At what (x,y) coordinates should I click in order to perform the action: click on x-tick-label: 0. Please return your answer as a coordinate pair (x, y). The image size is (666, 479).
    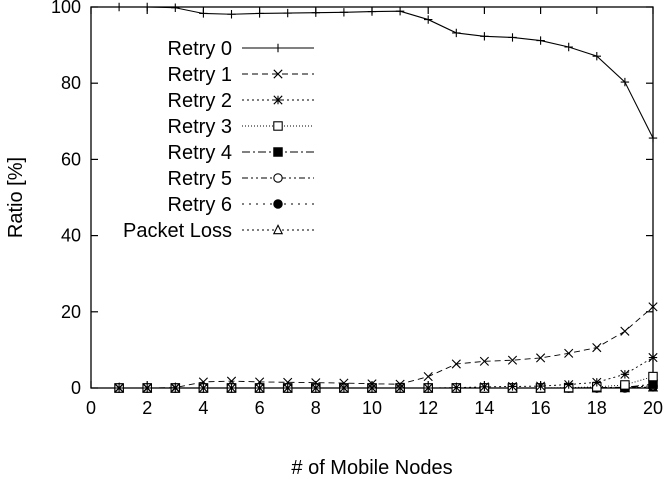
    Looking at the image, I should click on (91, 408).